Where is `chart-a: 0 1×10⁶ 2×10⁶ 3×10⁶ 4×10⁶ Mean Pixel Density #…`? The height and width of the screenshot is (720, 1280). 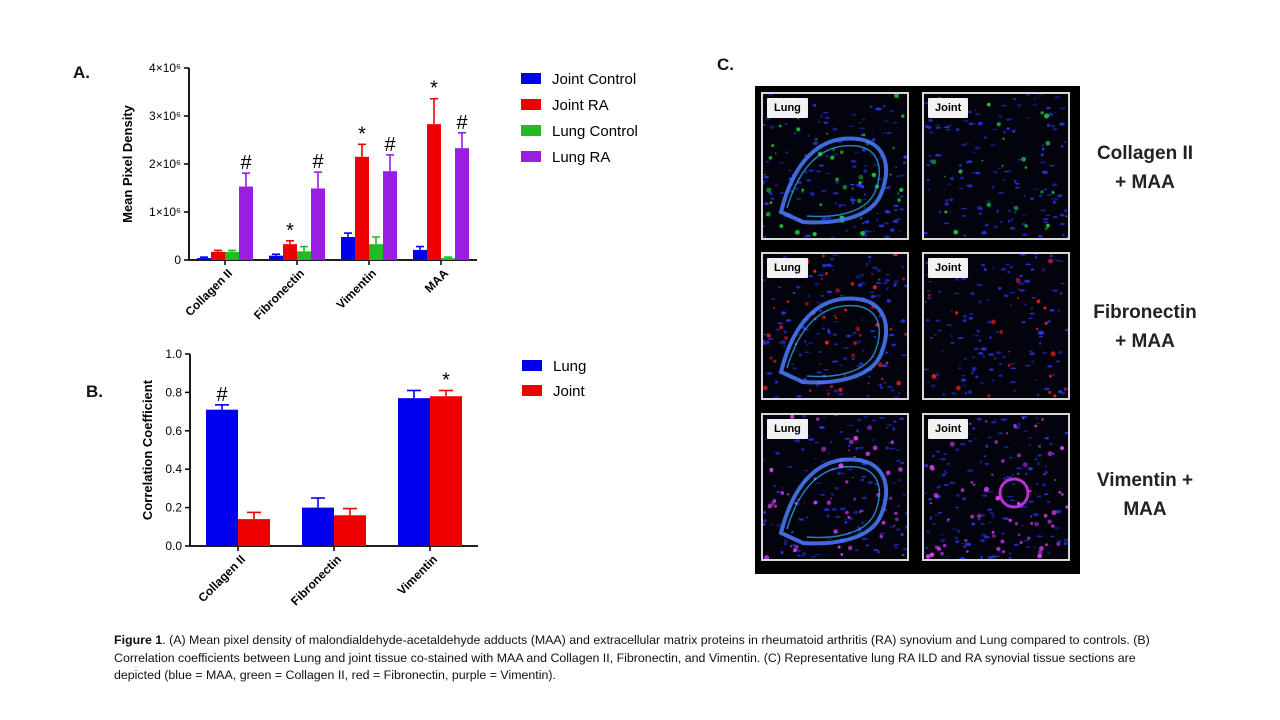 chart-a: 0 1×10⁶ 2×10⁶ 3×10⁶ 4×10⁶ Mean Pixel Density #… is located at coordinates (379, 191).